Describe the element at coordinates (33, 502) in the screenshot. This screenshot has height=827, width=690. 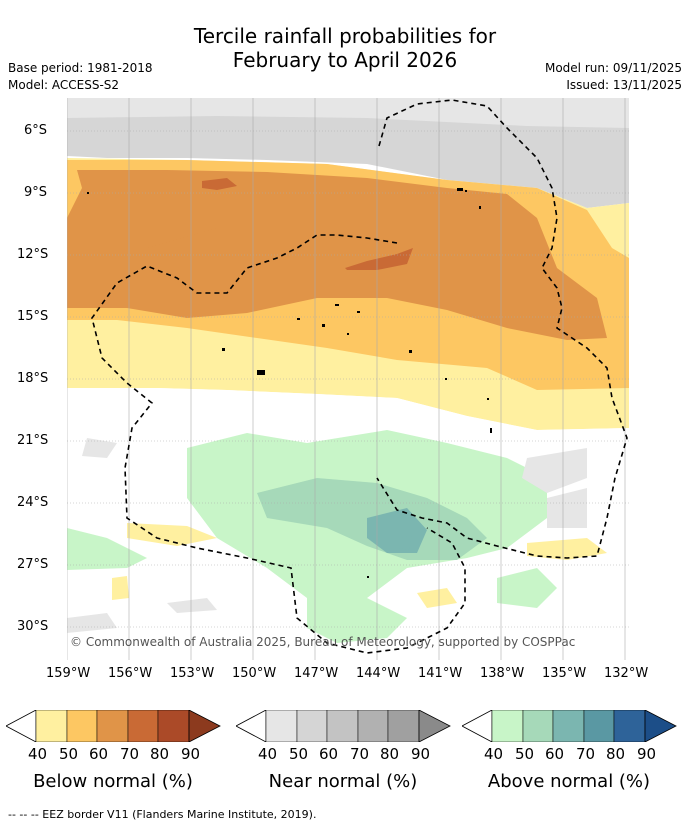
I see `lat-label-24s: 24°S` at that location.